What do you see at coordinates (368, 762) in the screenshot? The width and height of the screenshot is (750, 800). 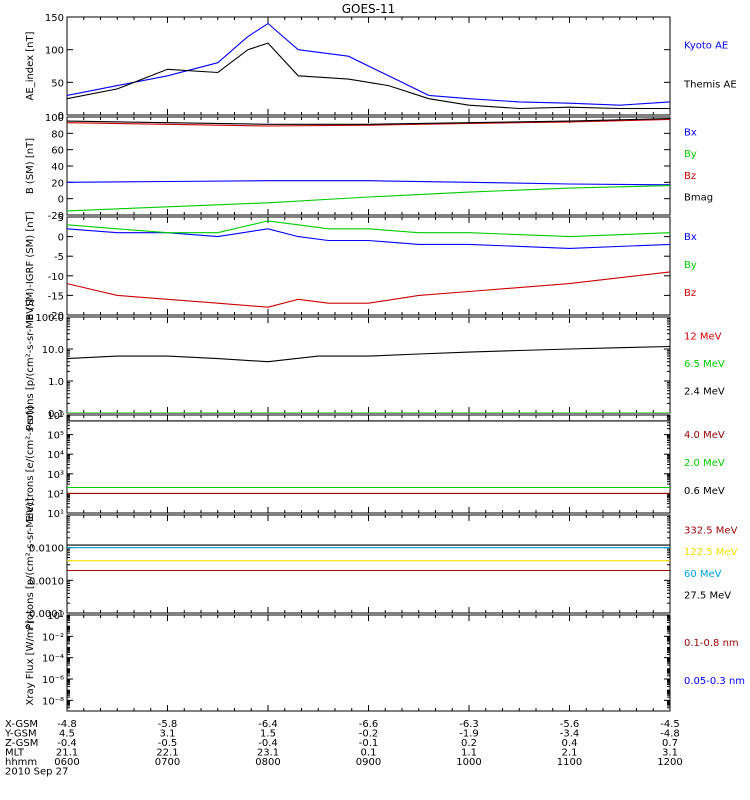 I see `ephemeris-value: 0900` at bounding box center [368, 762].